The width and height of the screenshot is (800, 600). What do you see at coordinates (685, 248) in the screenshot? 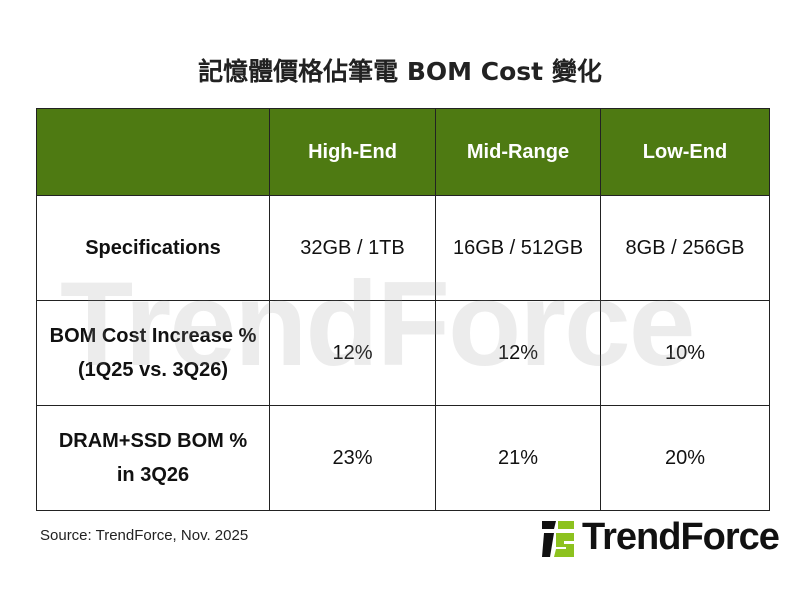
I see `table-cell: 8GB / 256GB` at bounding box center [685, 248].